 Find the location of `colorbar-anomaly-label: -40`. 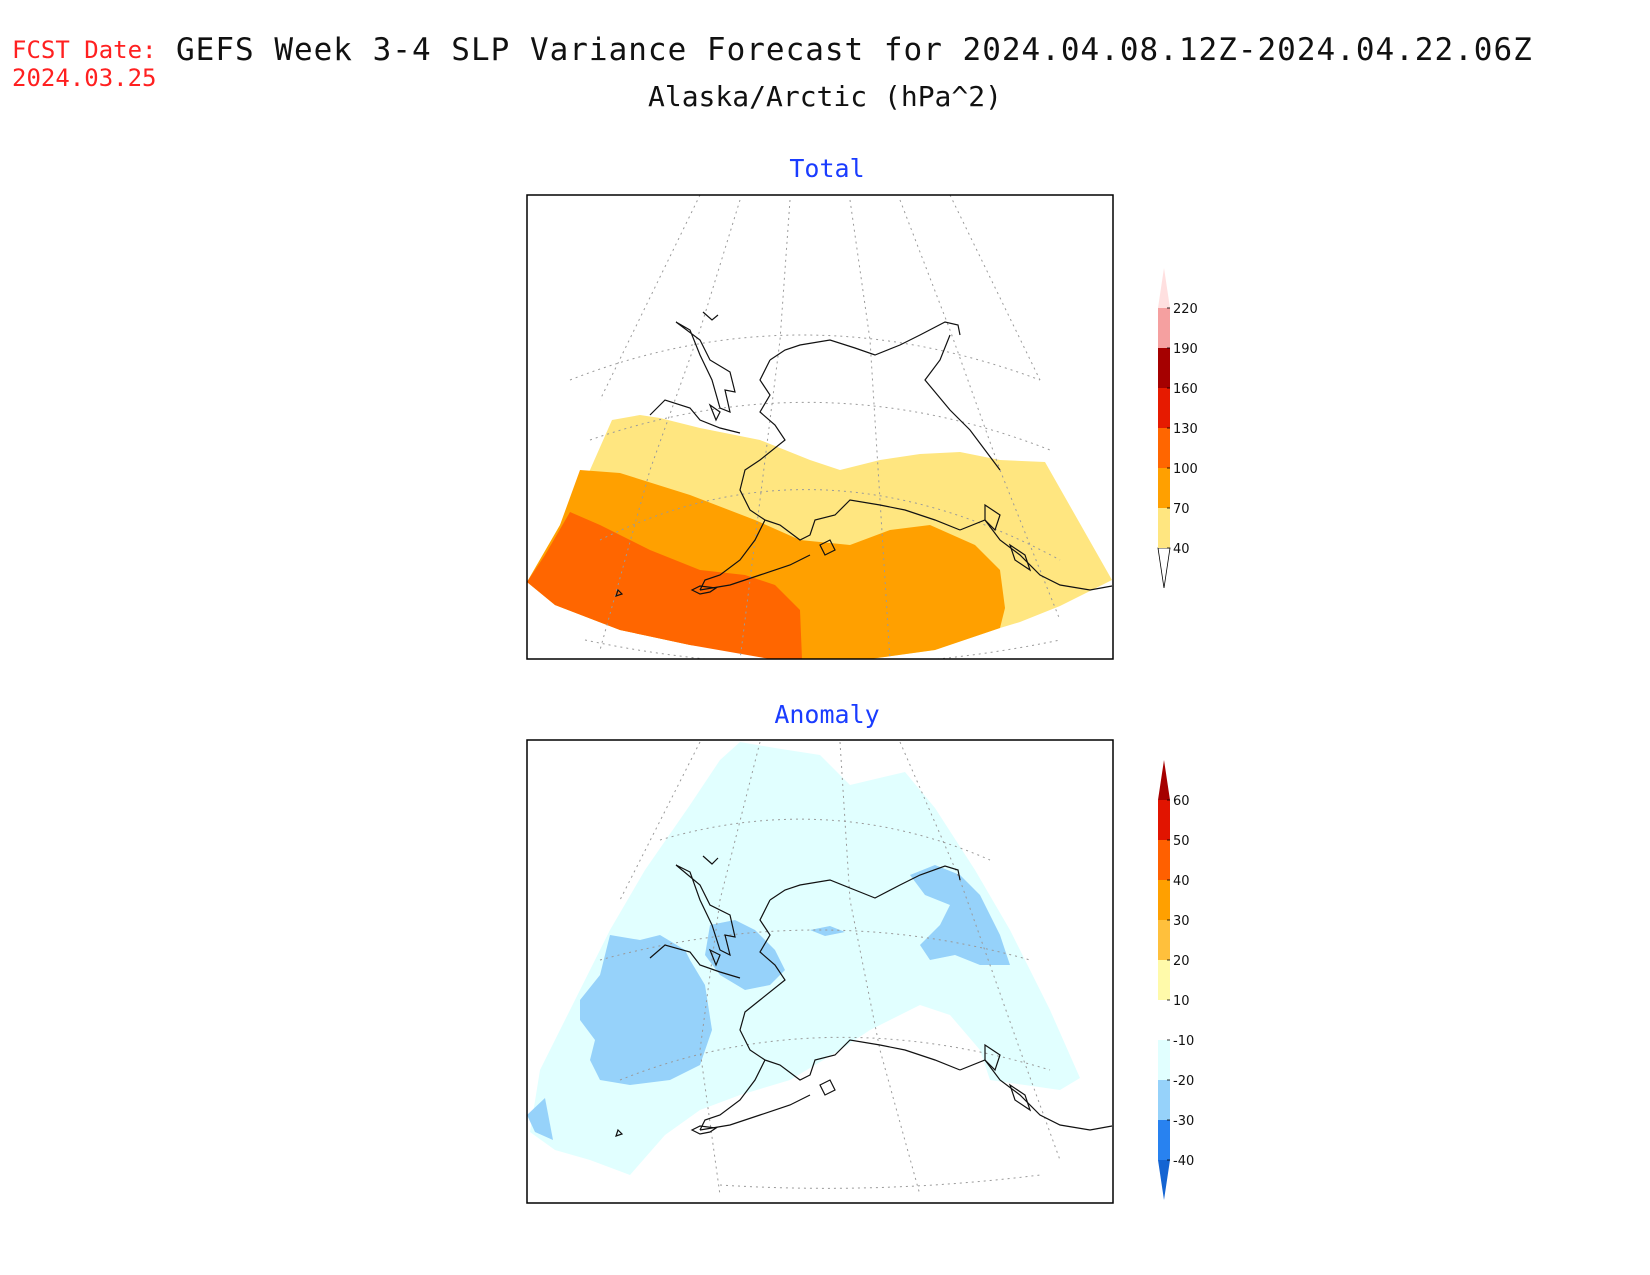

colorbar-anomaly-label: -40 is located at coordinates (1183, 1161).